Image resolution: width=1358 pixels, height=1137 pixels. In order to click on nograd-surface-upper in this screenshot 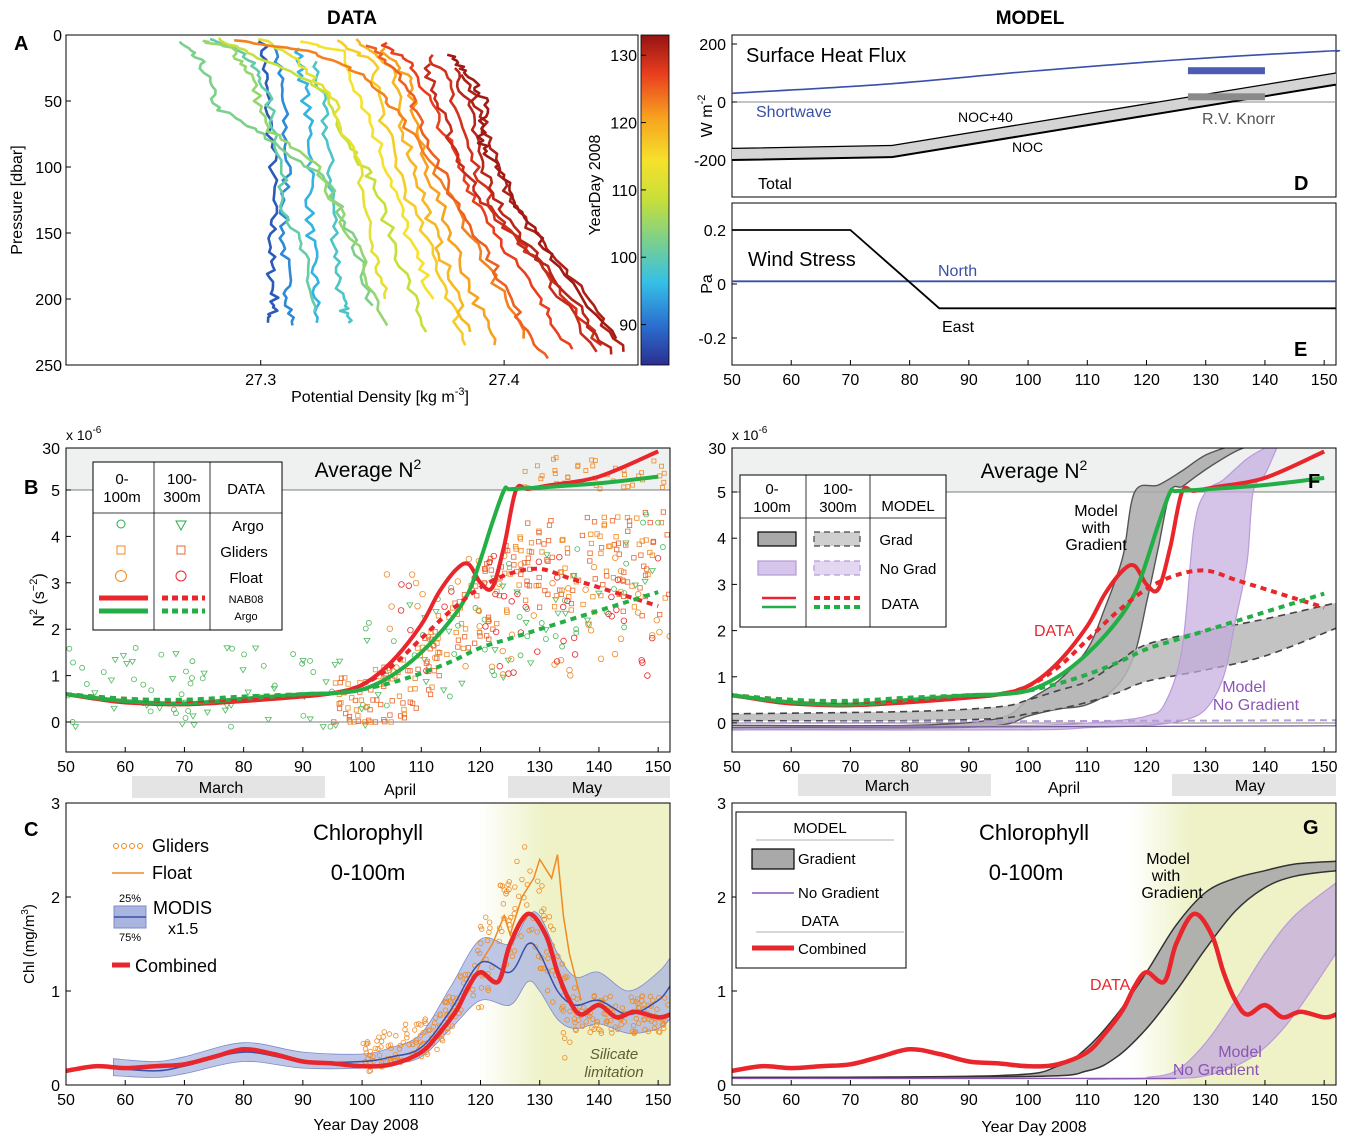, I will do `click(999, 588)`.